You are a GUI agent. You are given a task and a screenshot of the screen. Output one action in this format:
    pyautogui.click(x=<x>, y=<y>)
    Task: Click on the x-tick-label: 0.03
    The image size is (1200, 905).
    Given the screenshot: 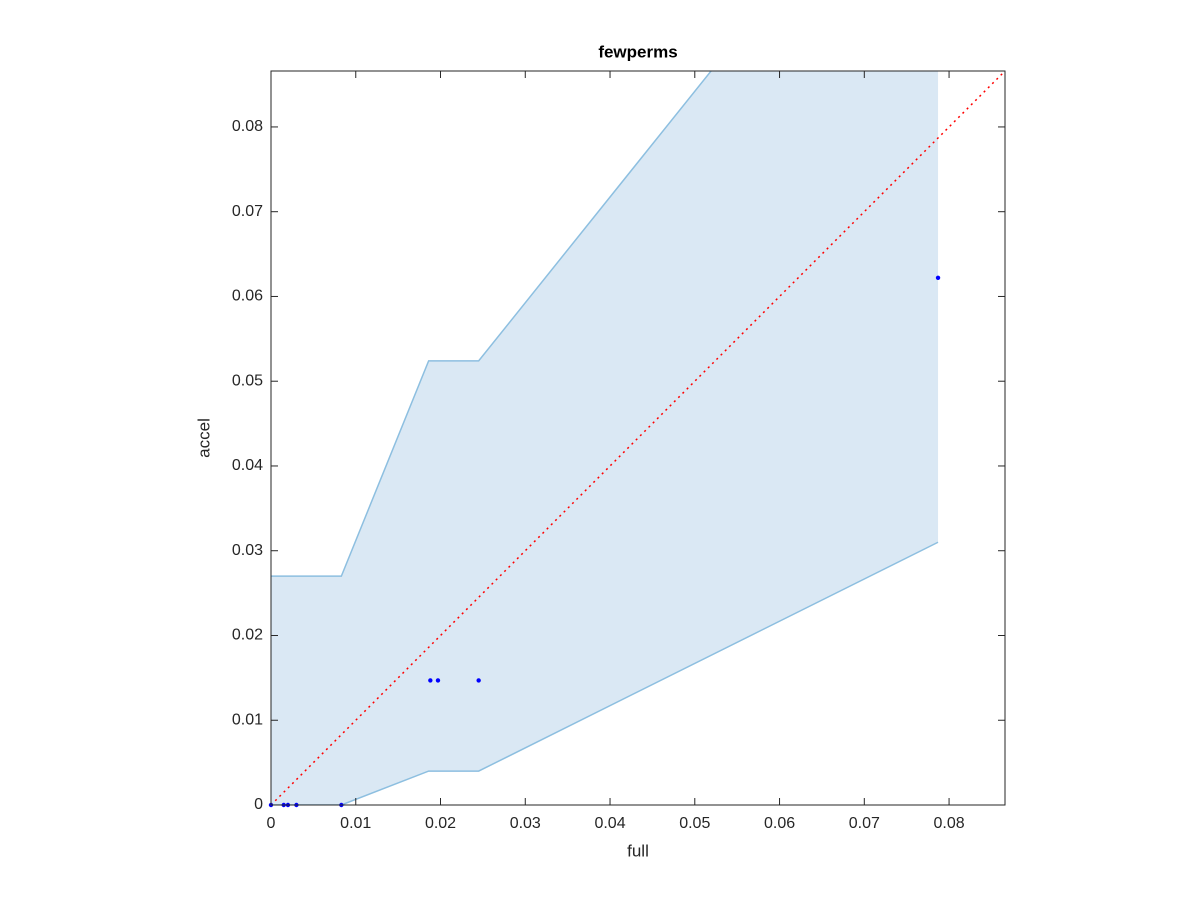 What is the action you would take?
    pyautogui.click(x=525, y=823)
    